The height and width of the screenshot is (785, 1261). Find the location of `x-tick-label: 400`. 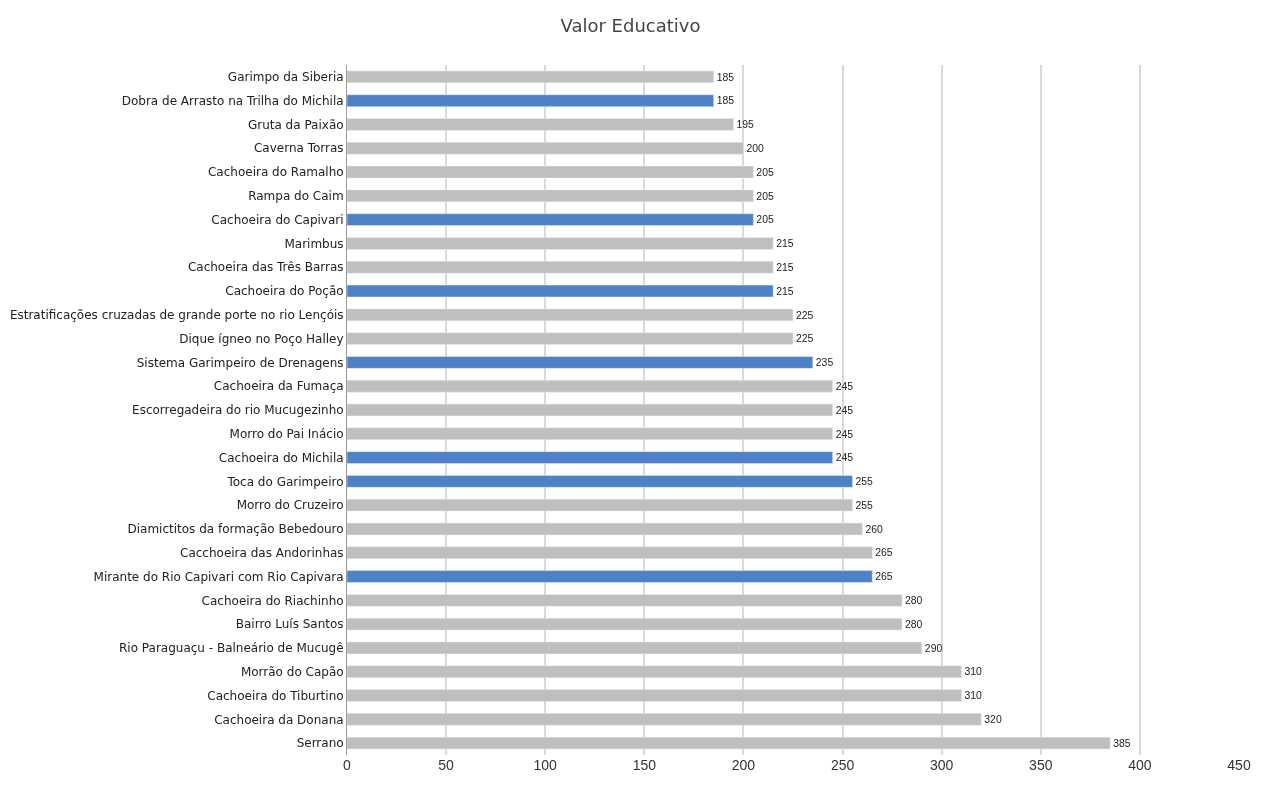

x-tick-label: 400 is located at coordinates (1140, 765).